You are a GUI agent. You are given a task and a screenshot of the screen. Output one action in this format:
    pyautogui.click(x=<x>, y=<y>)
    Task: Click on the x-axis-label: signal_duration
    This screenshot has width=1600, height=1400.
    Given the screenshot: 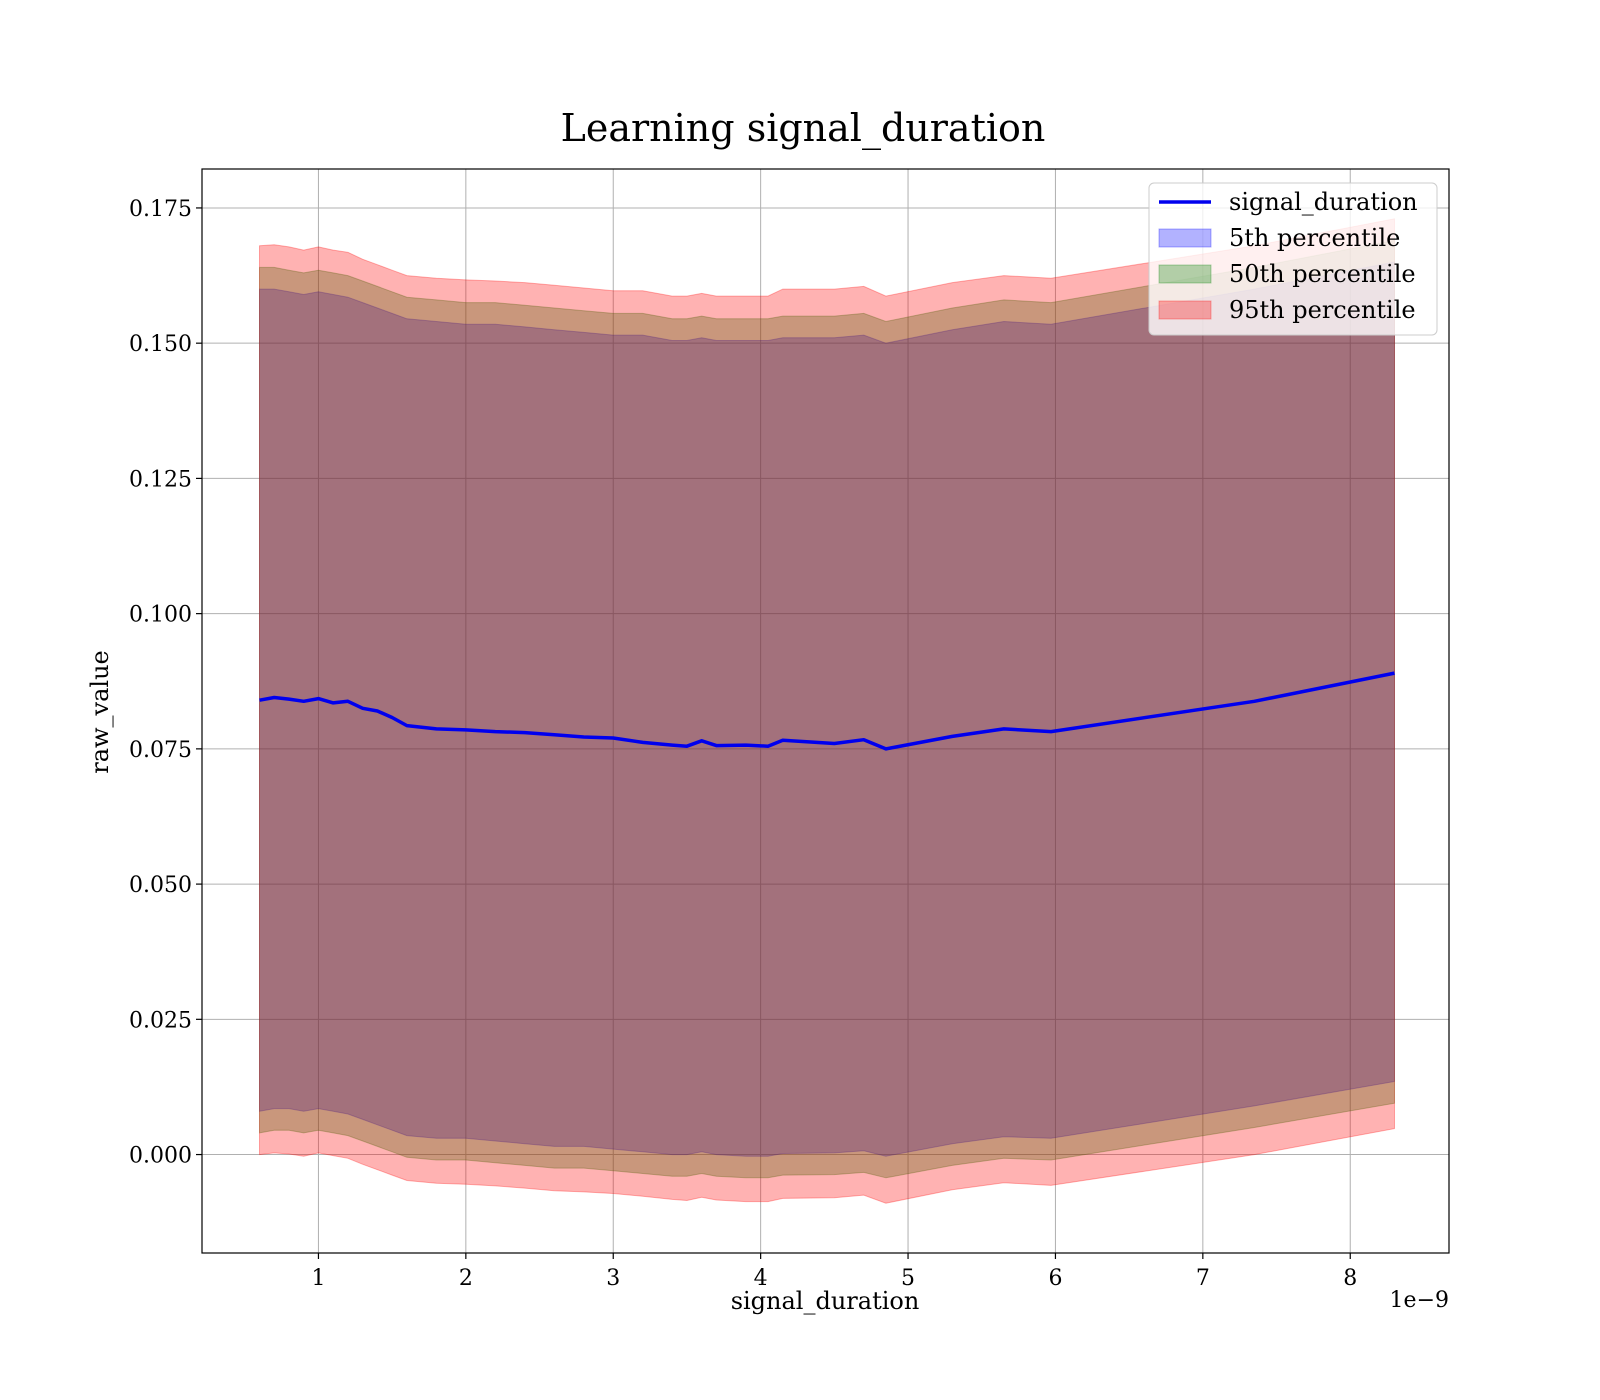 What is the action you would take?
    pyautogui.click(x=825, y=1301)
    